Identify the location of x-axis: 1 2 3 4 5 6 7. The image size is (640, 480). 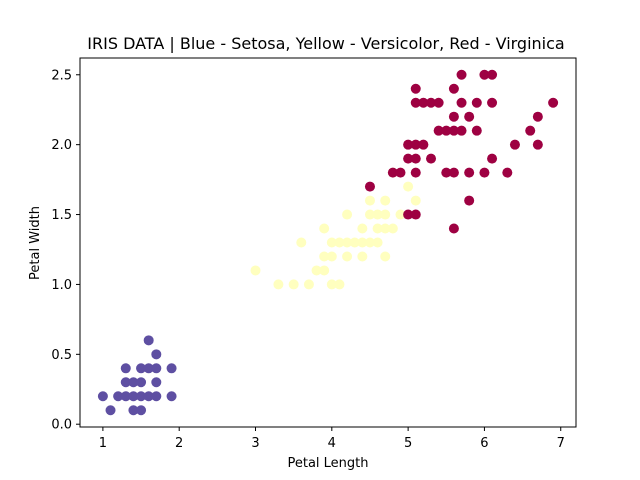
(332, 439).